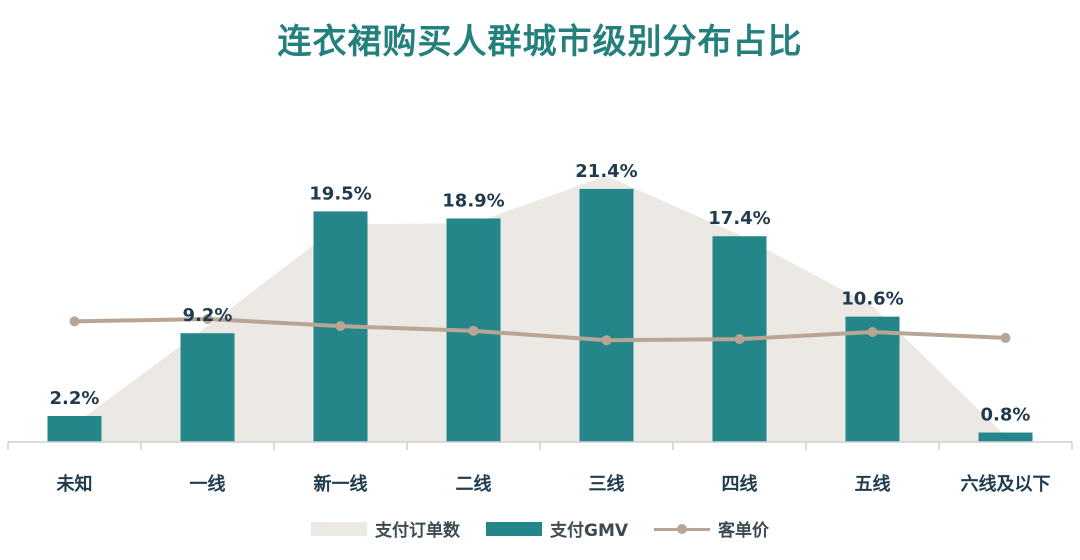 This screenshot has width=1080, height=560. I want to click on data-label-gmv-4: 21.4%, so click(606, 171).